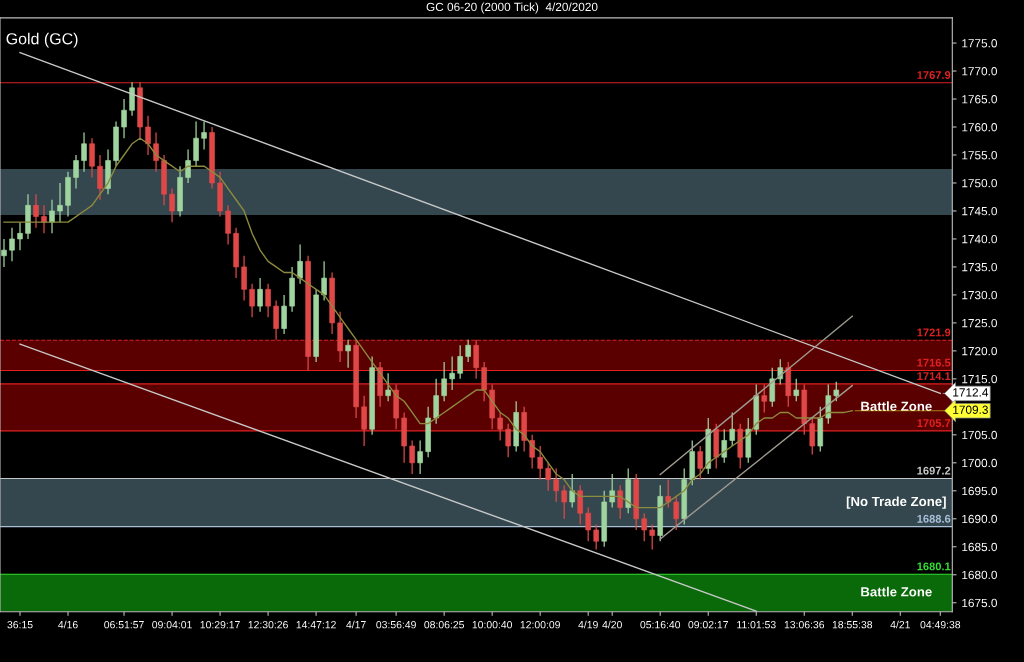 The image size is (1024, 662). I want to click on x-tick-label: 06:51:57, so click(124, 624).